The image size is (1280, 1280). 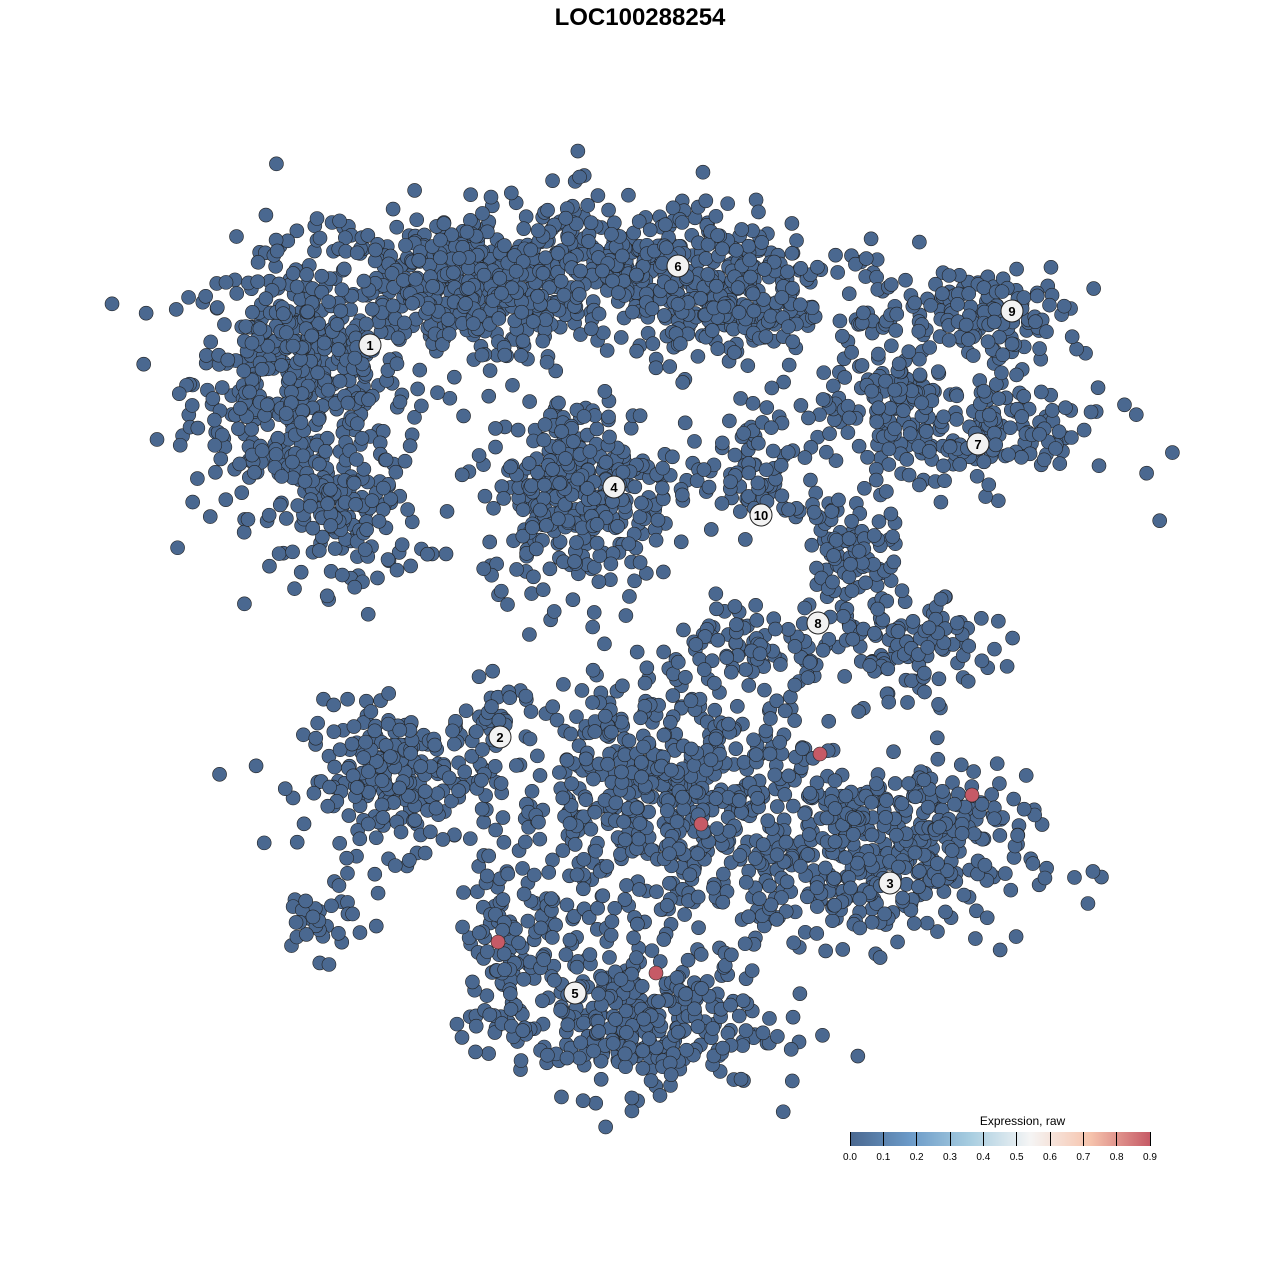 I want to click on high-expression-point, so click(x=656, y=973).